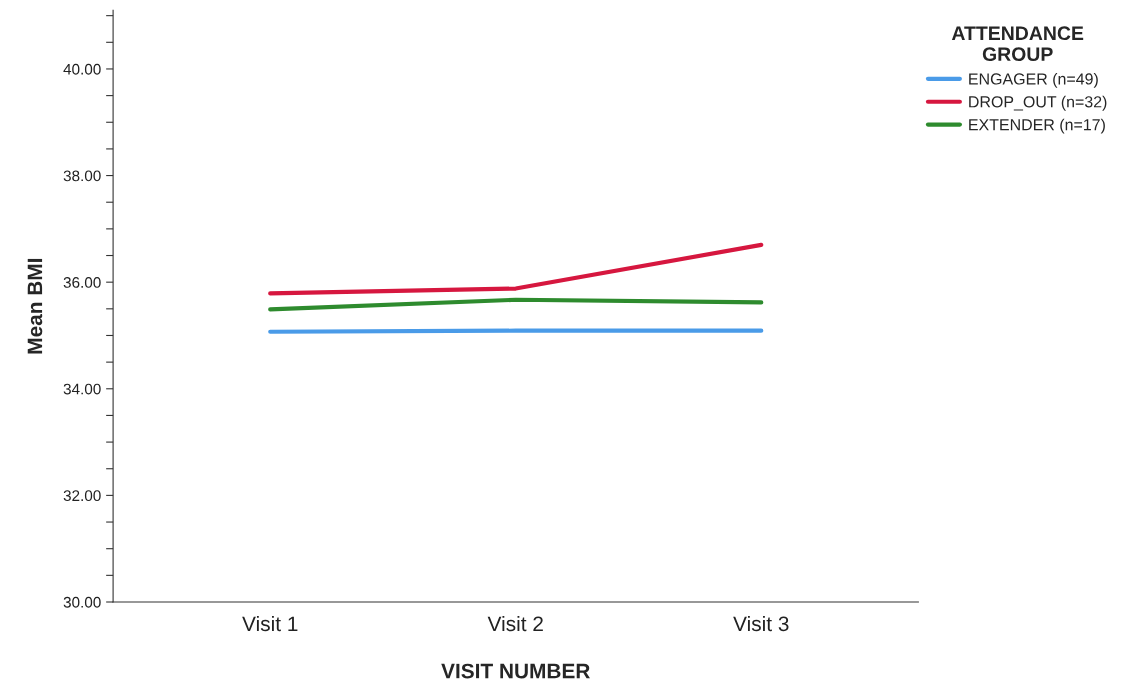 The image size is (1131, 688). What do you see at coordinates (515, 623) in the screenshot?
I see `x-tick-label: Visit 2` at bounding box center [515, 623].